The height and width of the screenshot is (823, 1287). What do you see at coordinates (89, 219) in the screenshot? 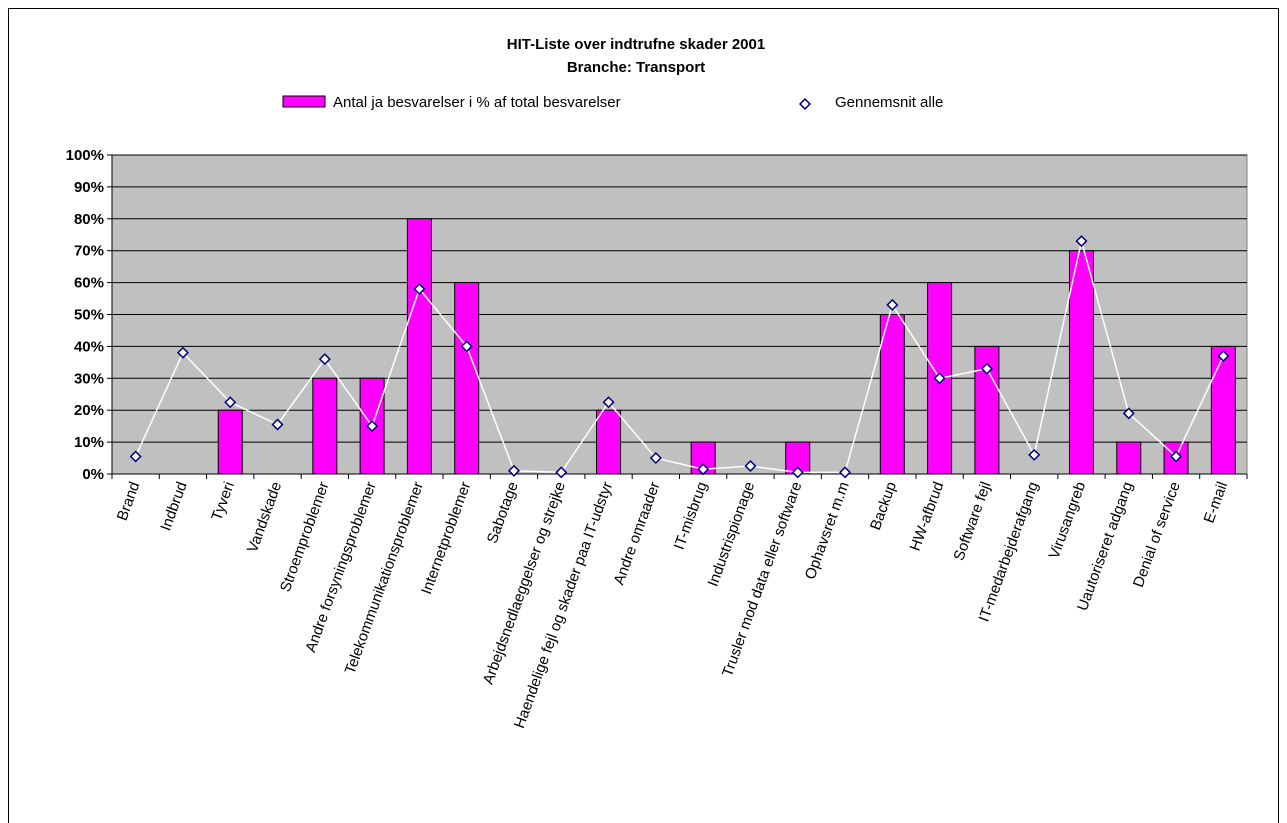
I see `y-tick-label: 80%` at bounding box center [89, 219].